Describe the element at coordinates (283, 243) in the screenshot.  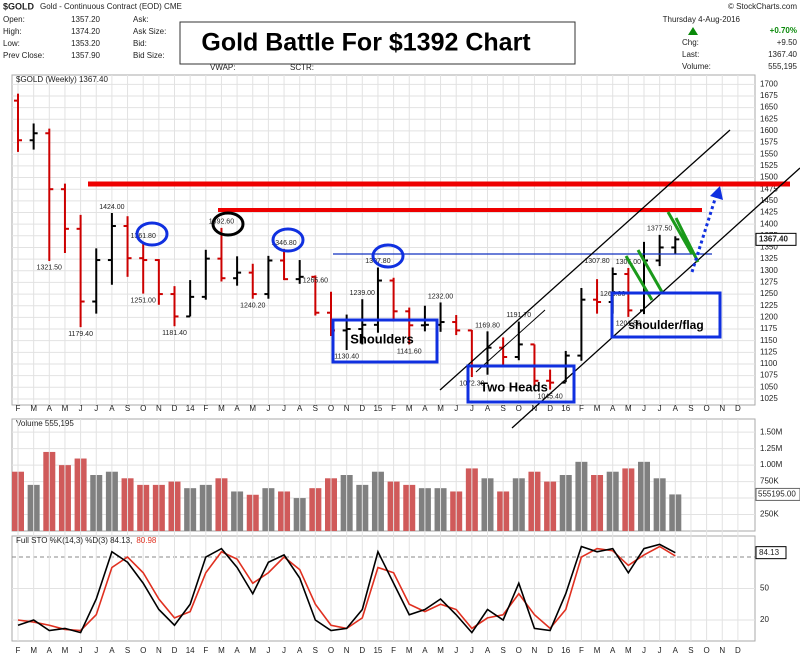
I see `price-label: 1346.80` at that location.